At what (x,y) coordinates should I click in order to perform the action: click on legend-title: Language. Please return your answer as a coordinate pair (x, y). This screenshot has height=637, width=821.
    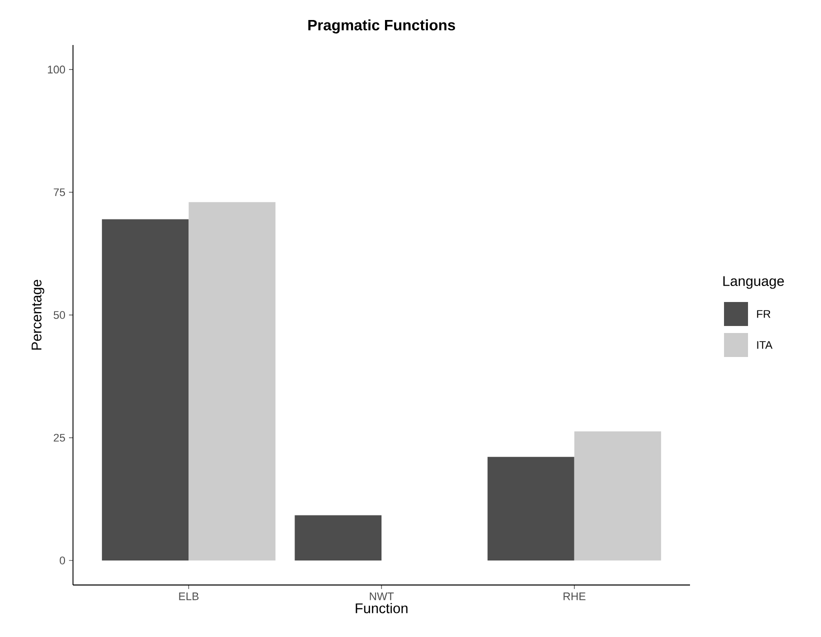
    Looking at the image, I should click on (753, 282).